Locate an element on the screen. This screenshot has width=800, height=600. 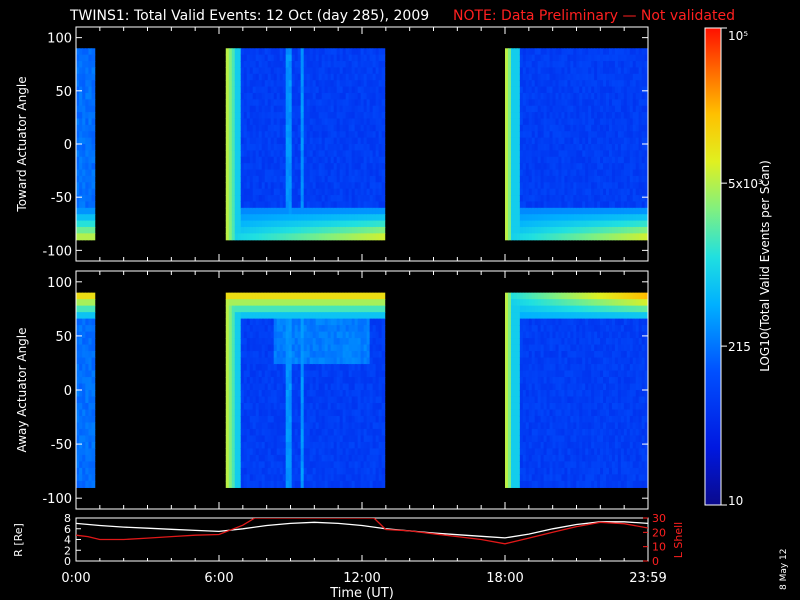
colorbar-tick-label: 10⁵ is located at coordinates (738, 36).